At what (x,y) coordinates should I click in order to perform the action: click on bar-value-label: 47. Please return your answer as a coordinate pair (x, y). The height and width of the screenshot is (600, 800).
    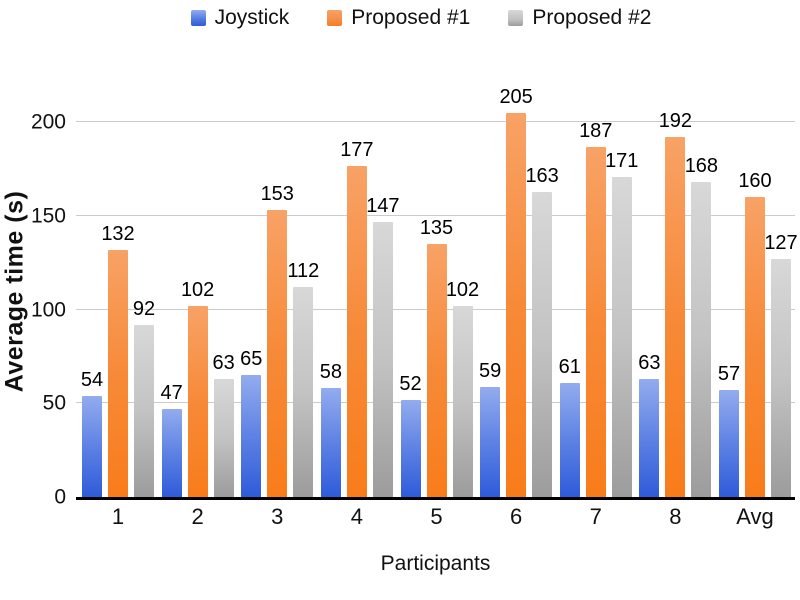
    Looking at the image, I should click on (171, 392).